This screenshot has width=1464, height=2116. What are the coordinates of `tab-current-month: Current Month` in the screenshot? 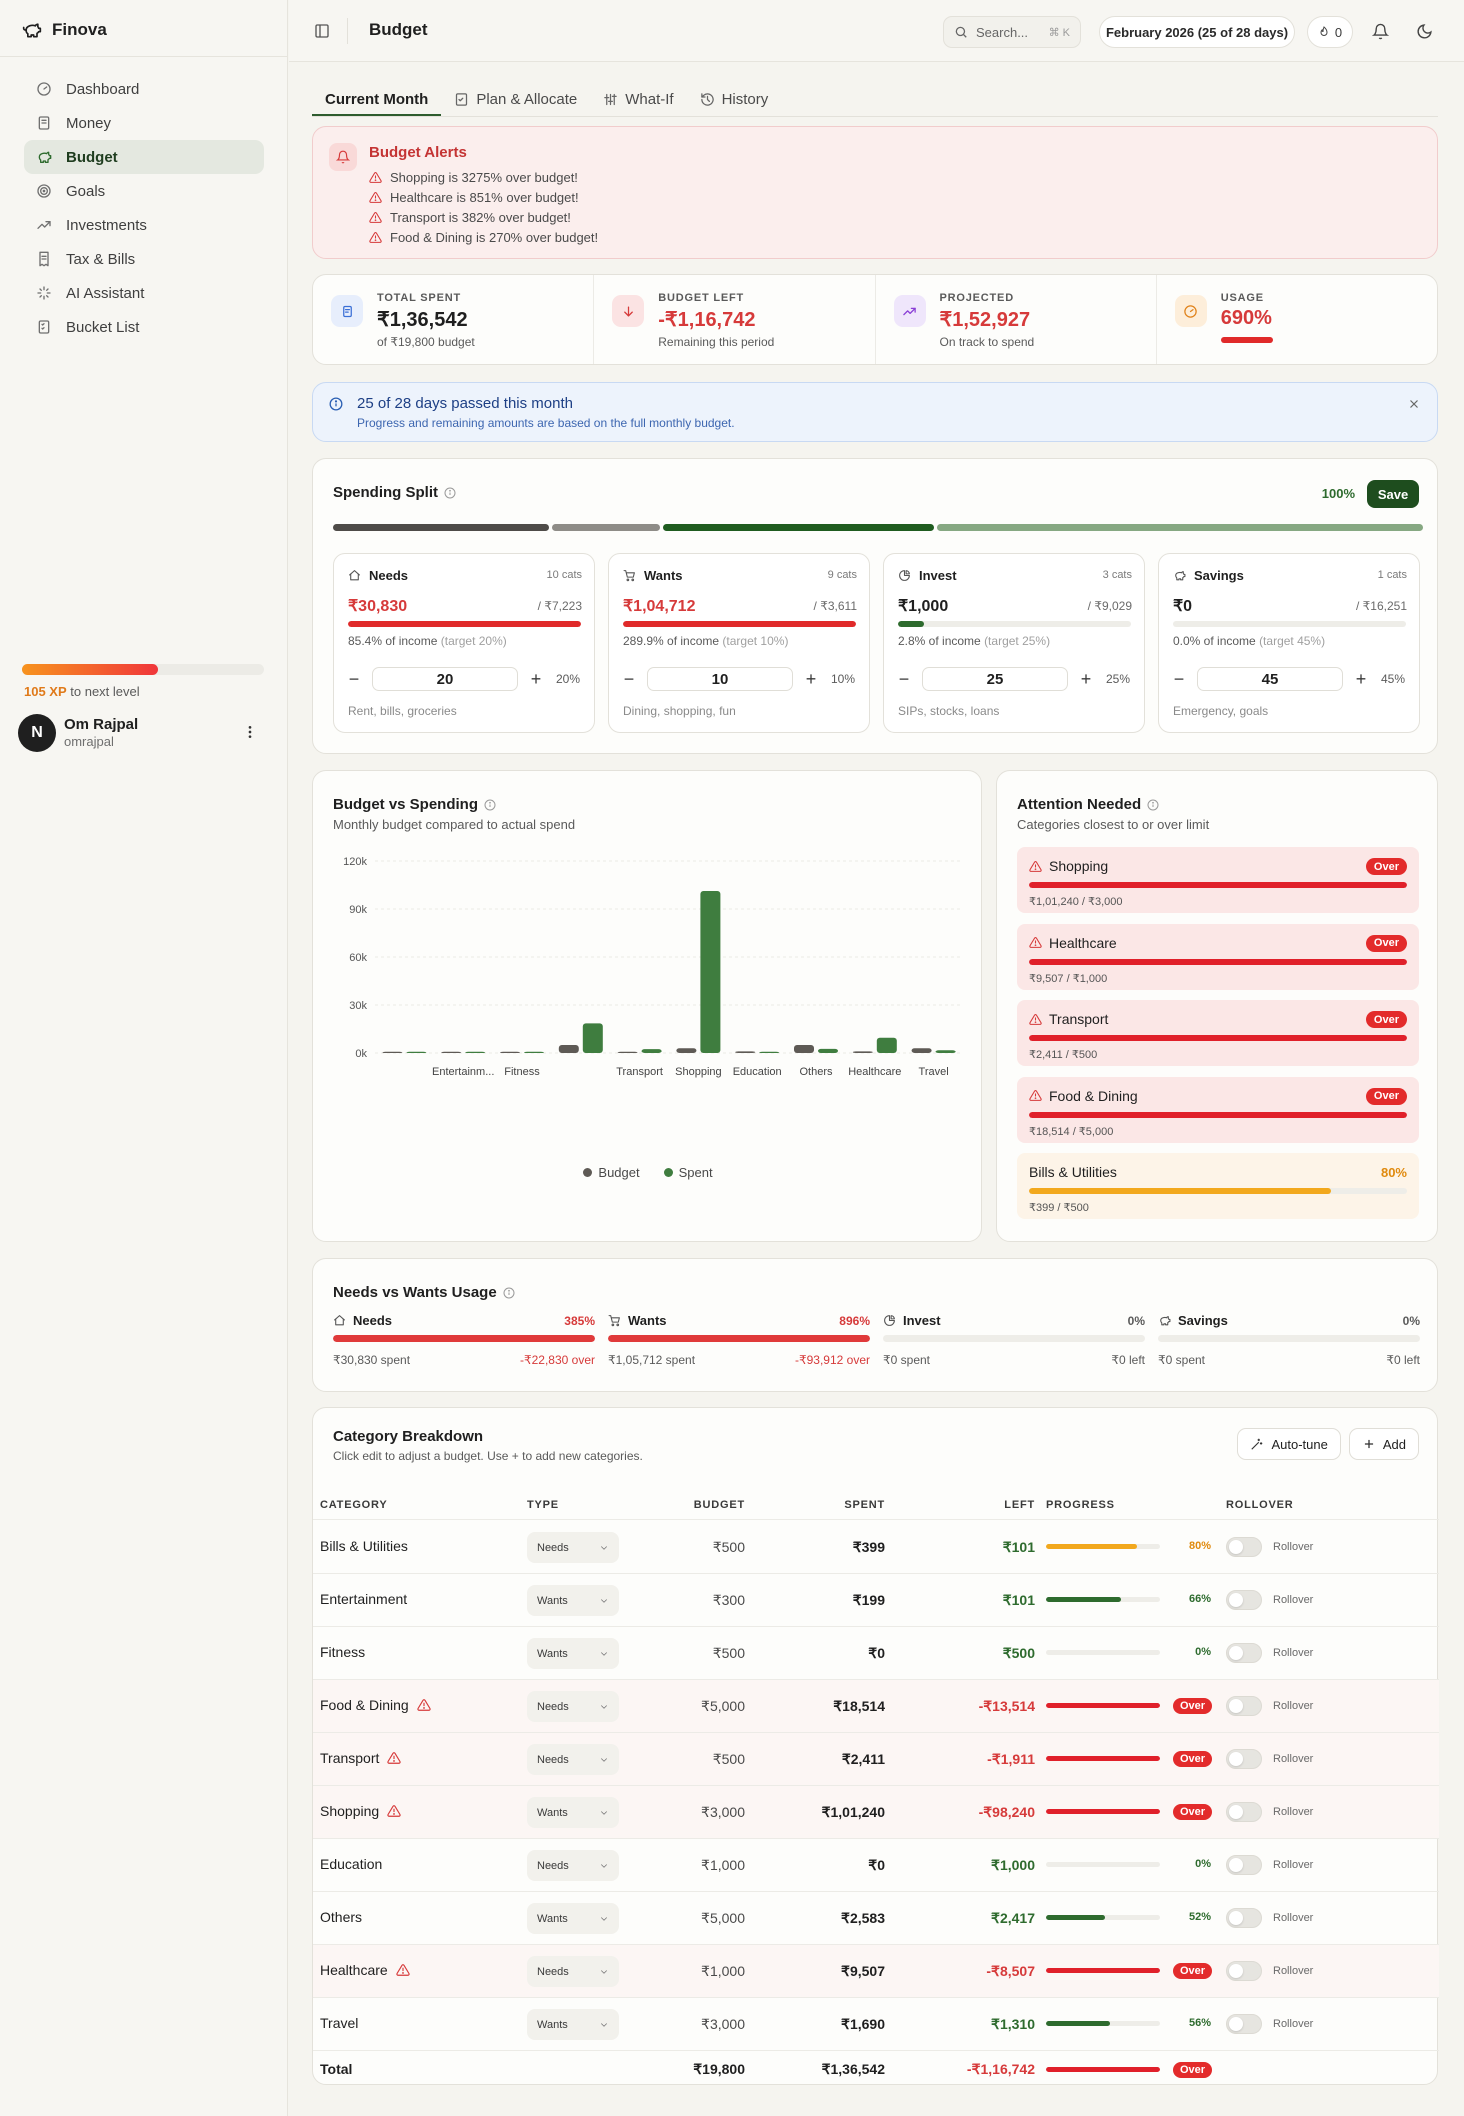 It's located at (377, 99).